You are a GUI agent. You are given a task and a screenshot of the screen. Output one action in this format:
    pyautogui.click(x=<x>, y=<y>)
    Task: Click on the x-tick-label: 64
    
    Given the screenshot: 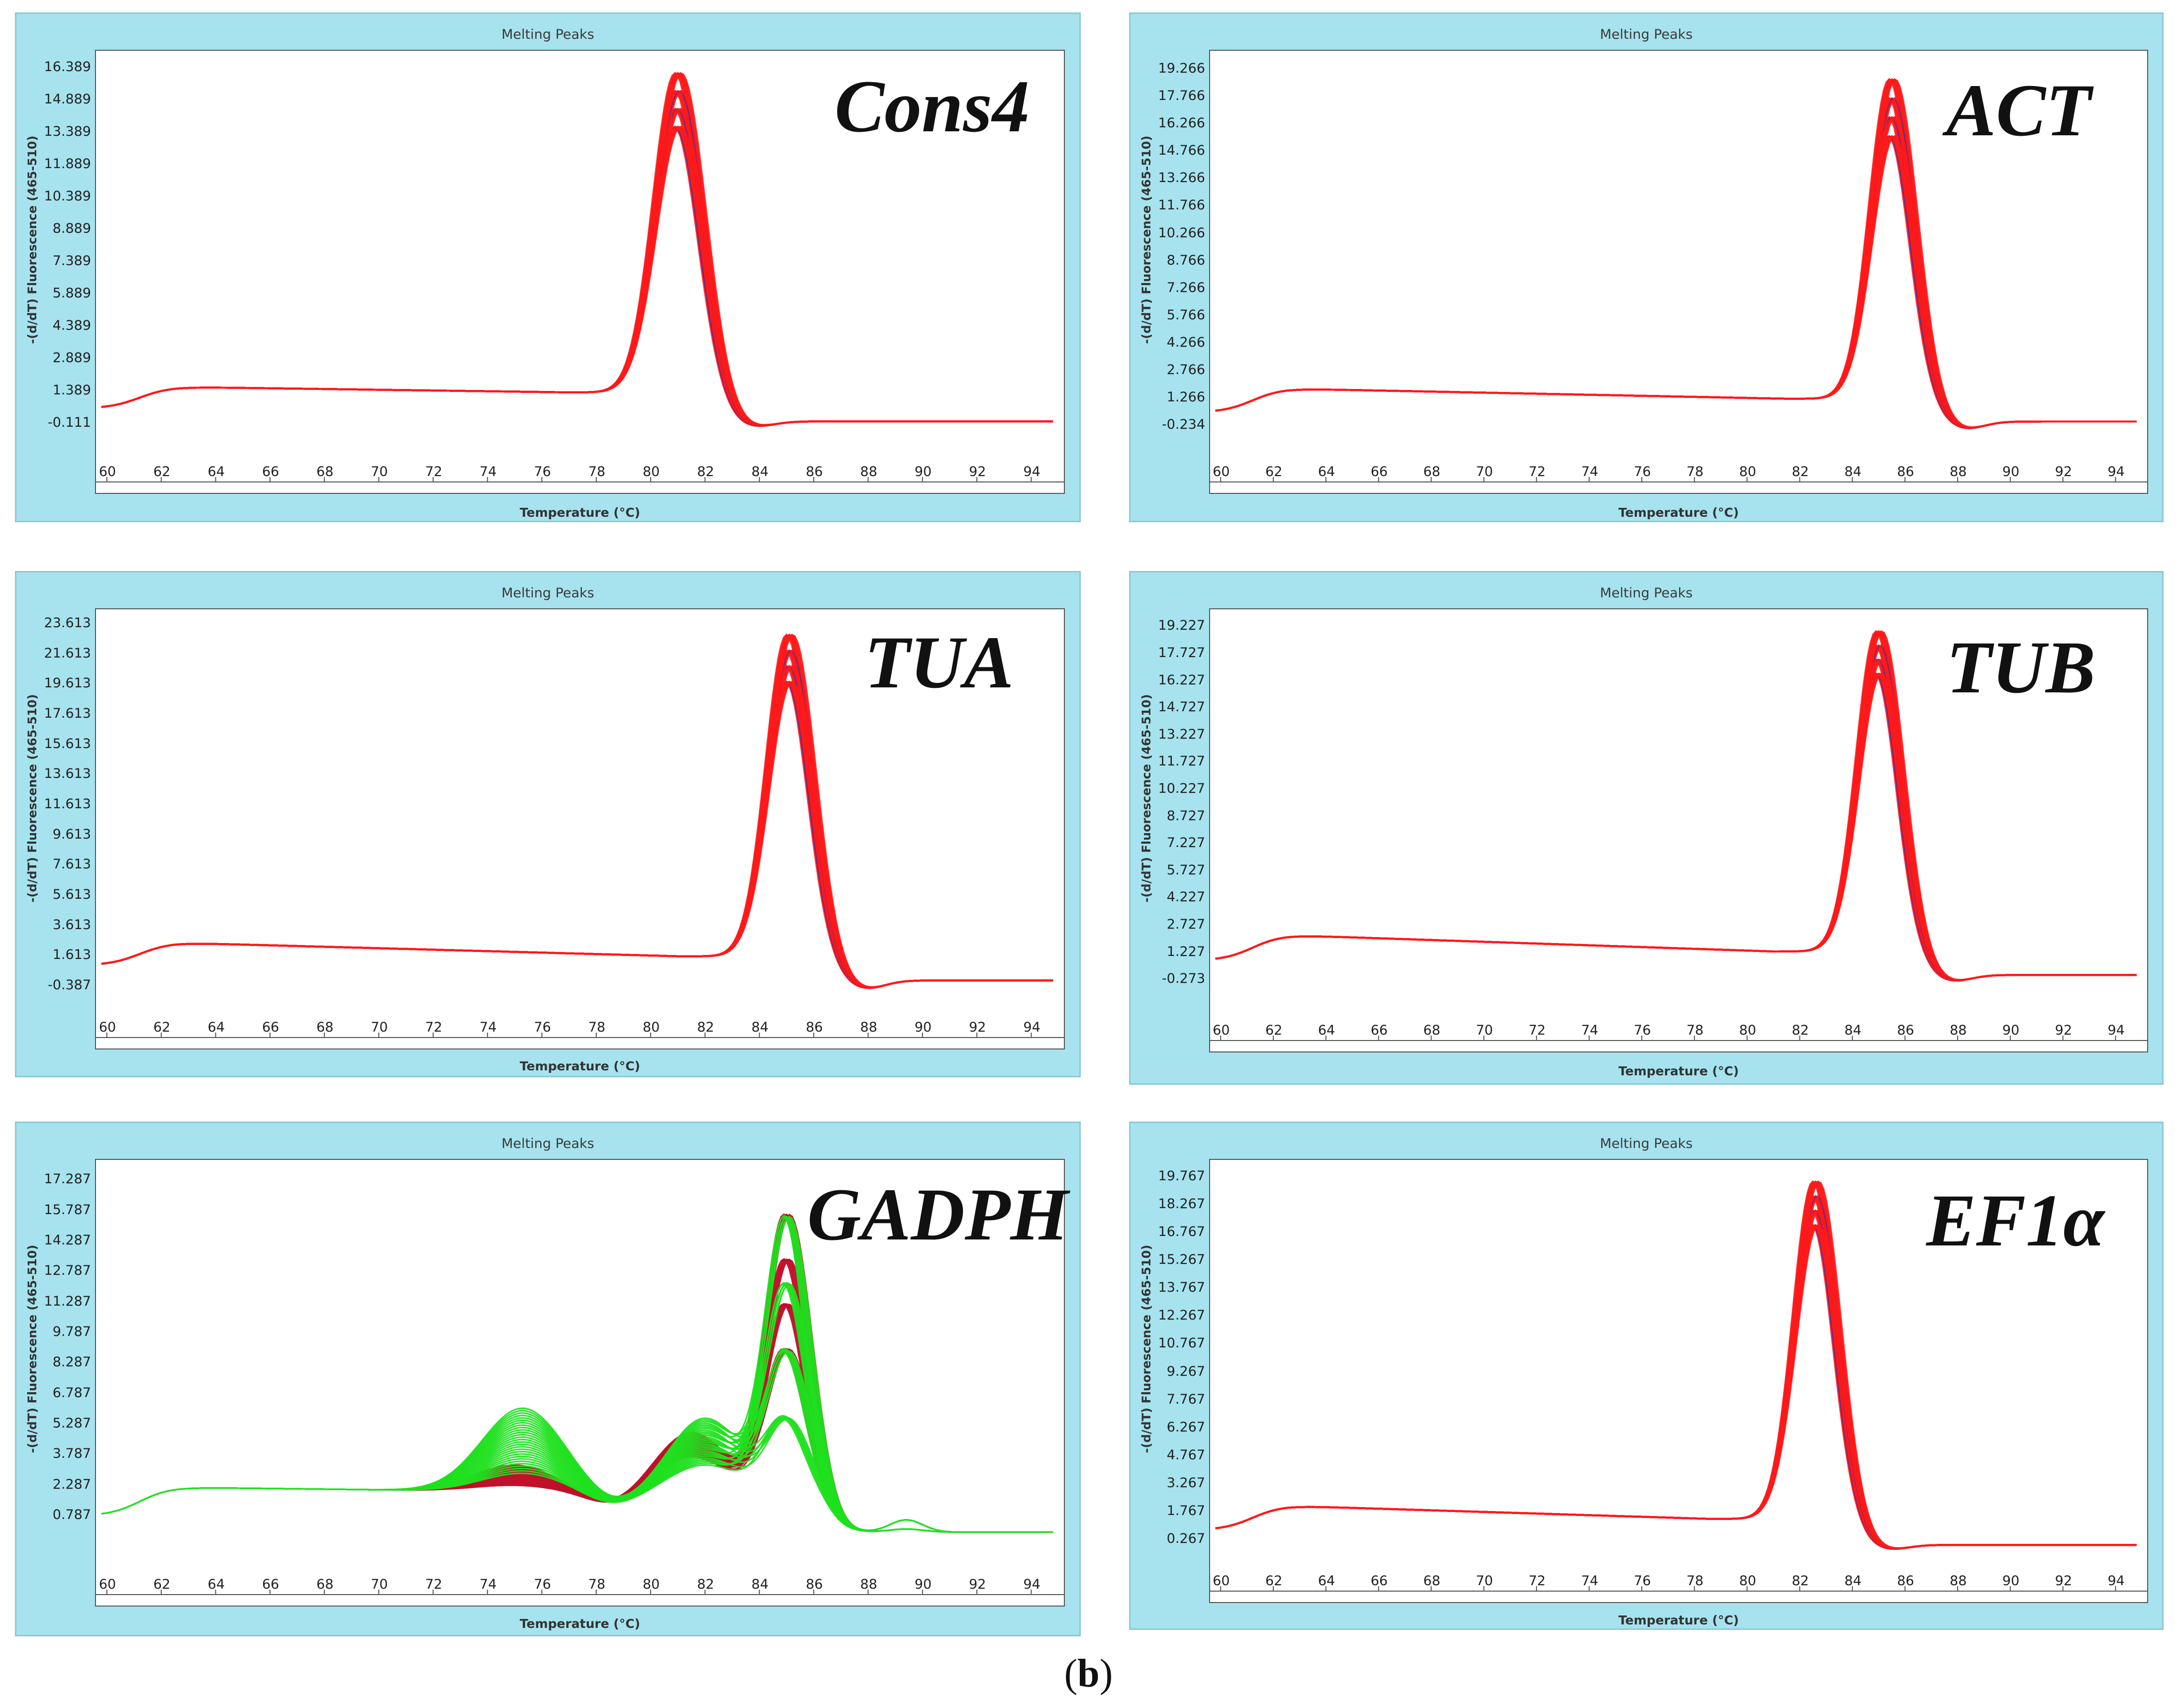 What is the action you would take?
    pyautogui.click(x=1326, y=471)
    